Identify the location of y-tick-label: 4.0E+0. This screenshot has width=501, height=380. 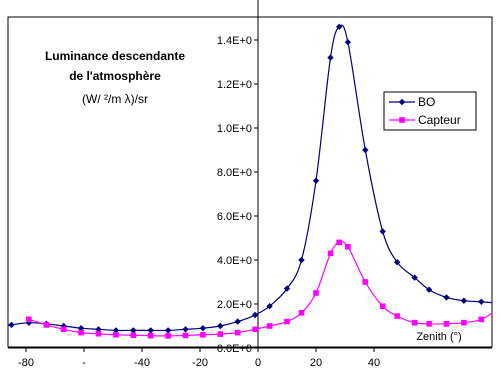
(234, 261).